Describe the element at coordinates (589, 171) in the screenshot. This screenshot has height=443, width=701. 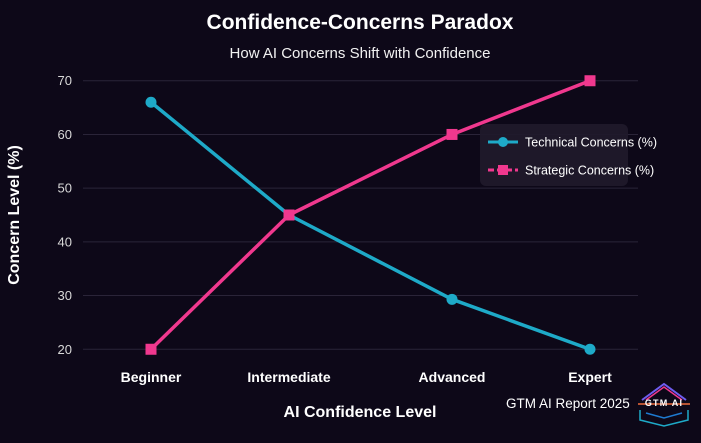
I see `legend-label: Strategic Concerns (%)` at that location.